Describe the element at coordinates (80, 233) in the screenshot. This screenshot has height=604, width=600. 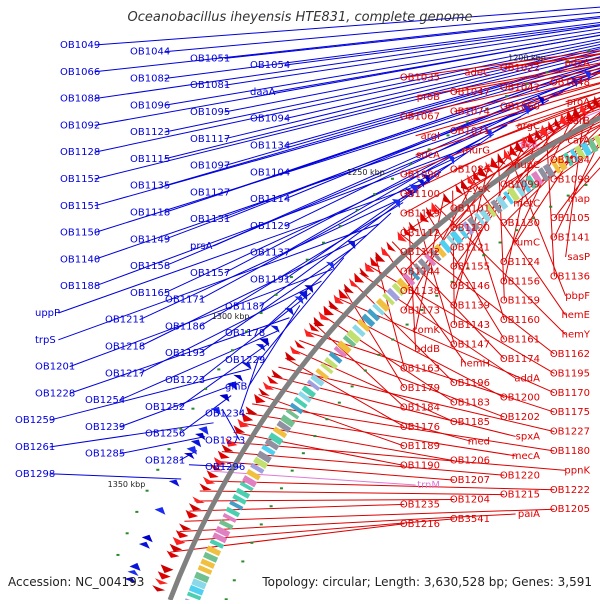
I see `gene-label-reverse: OB1150` at that location.